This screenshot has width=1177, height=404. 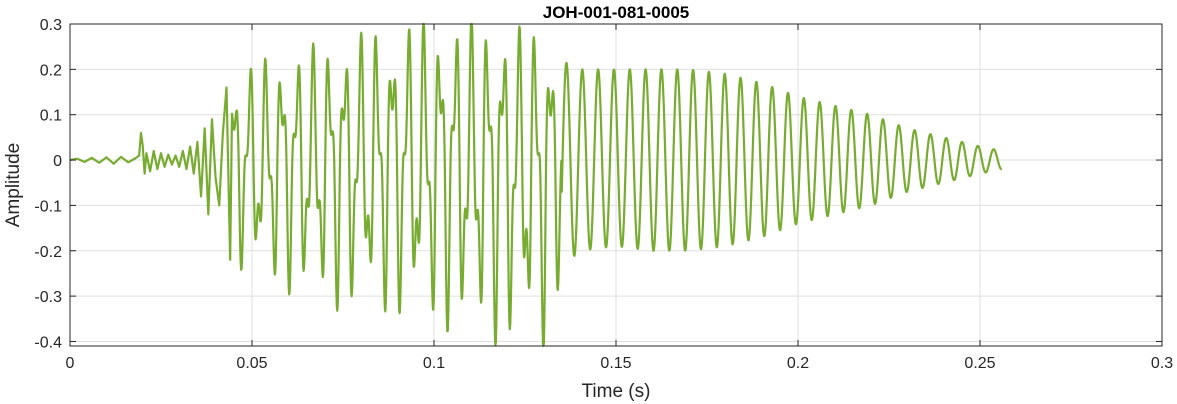 What do you see at coordinates (979, 363) in the screenshot?
I see `x-tick-label: 0.25` at bounding box center [979, 363].